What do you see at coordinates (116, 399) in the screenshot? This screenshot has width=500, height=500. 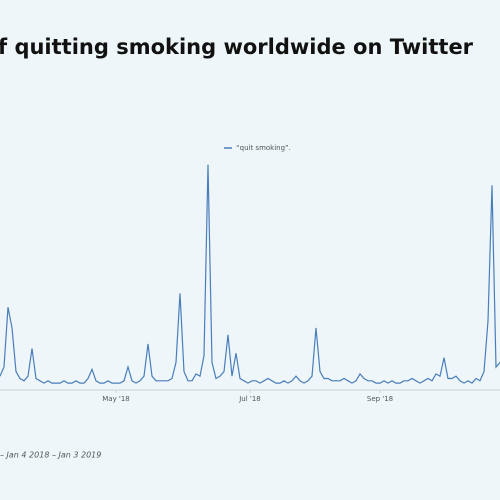 I see `x-tick-label: May '18` at bounding box center [116, 399].